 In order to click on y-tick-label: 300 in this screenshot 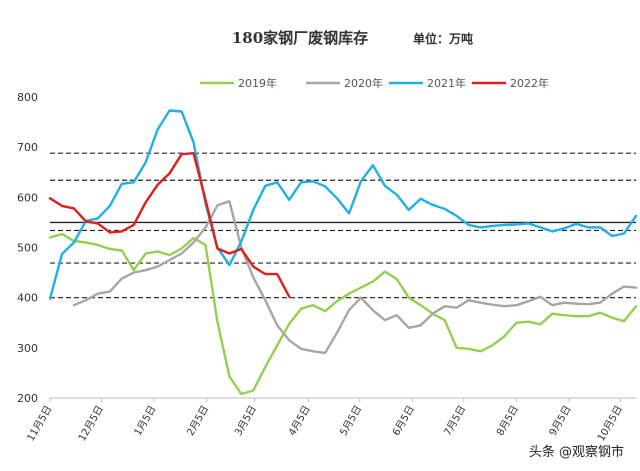, I will do `click(27, 348)`.